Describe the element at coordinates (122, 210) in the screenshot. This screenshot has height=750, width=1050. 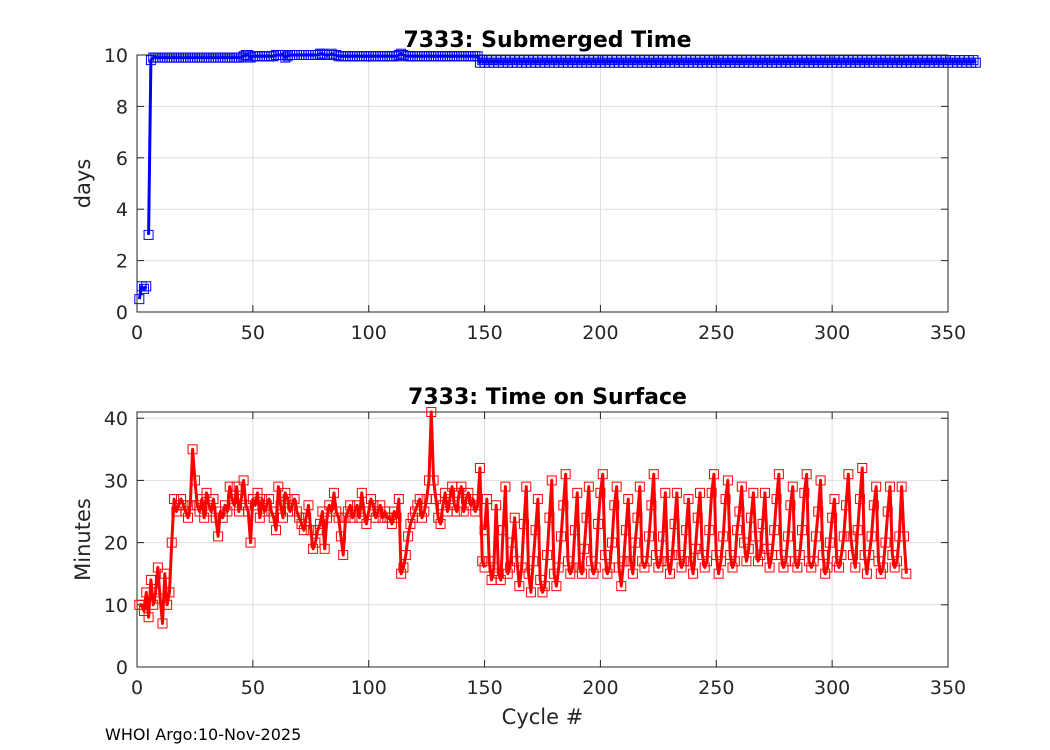
I see `y-tick-label: 4` at that location.